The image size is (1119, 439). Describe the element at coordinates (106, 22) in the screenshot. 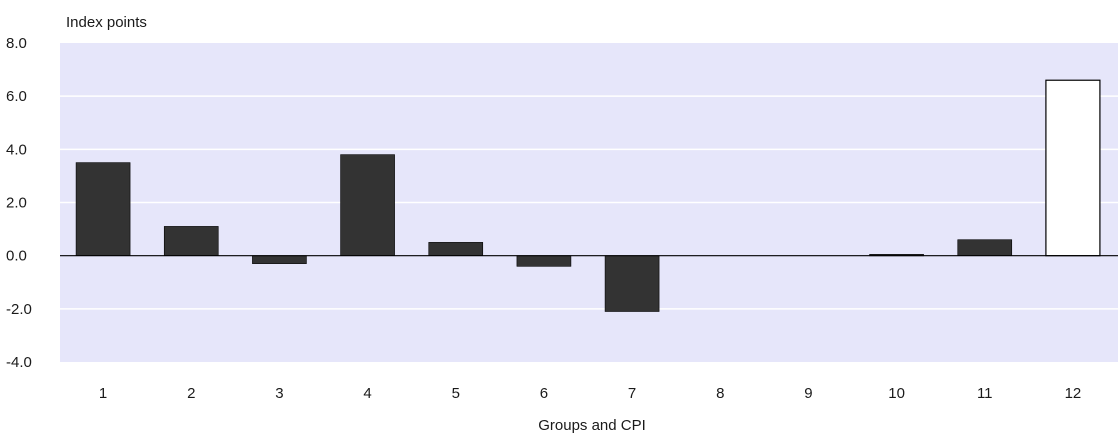

I see `y-axis-label: Index points` at that location.